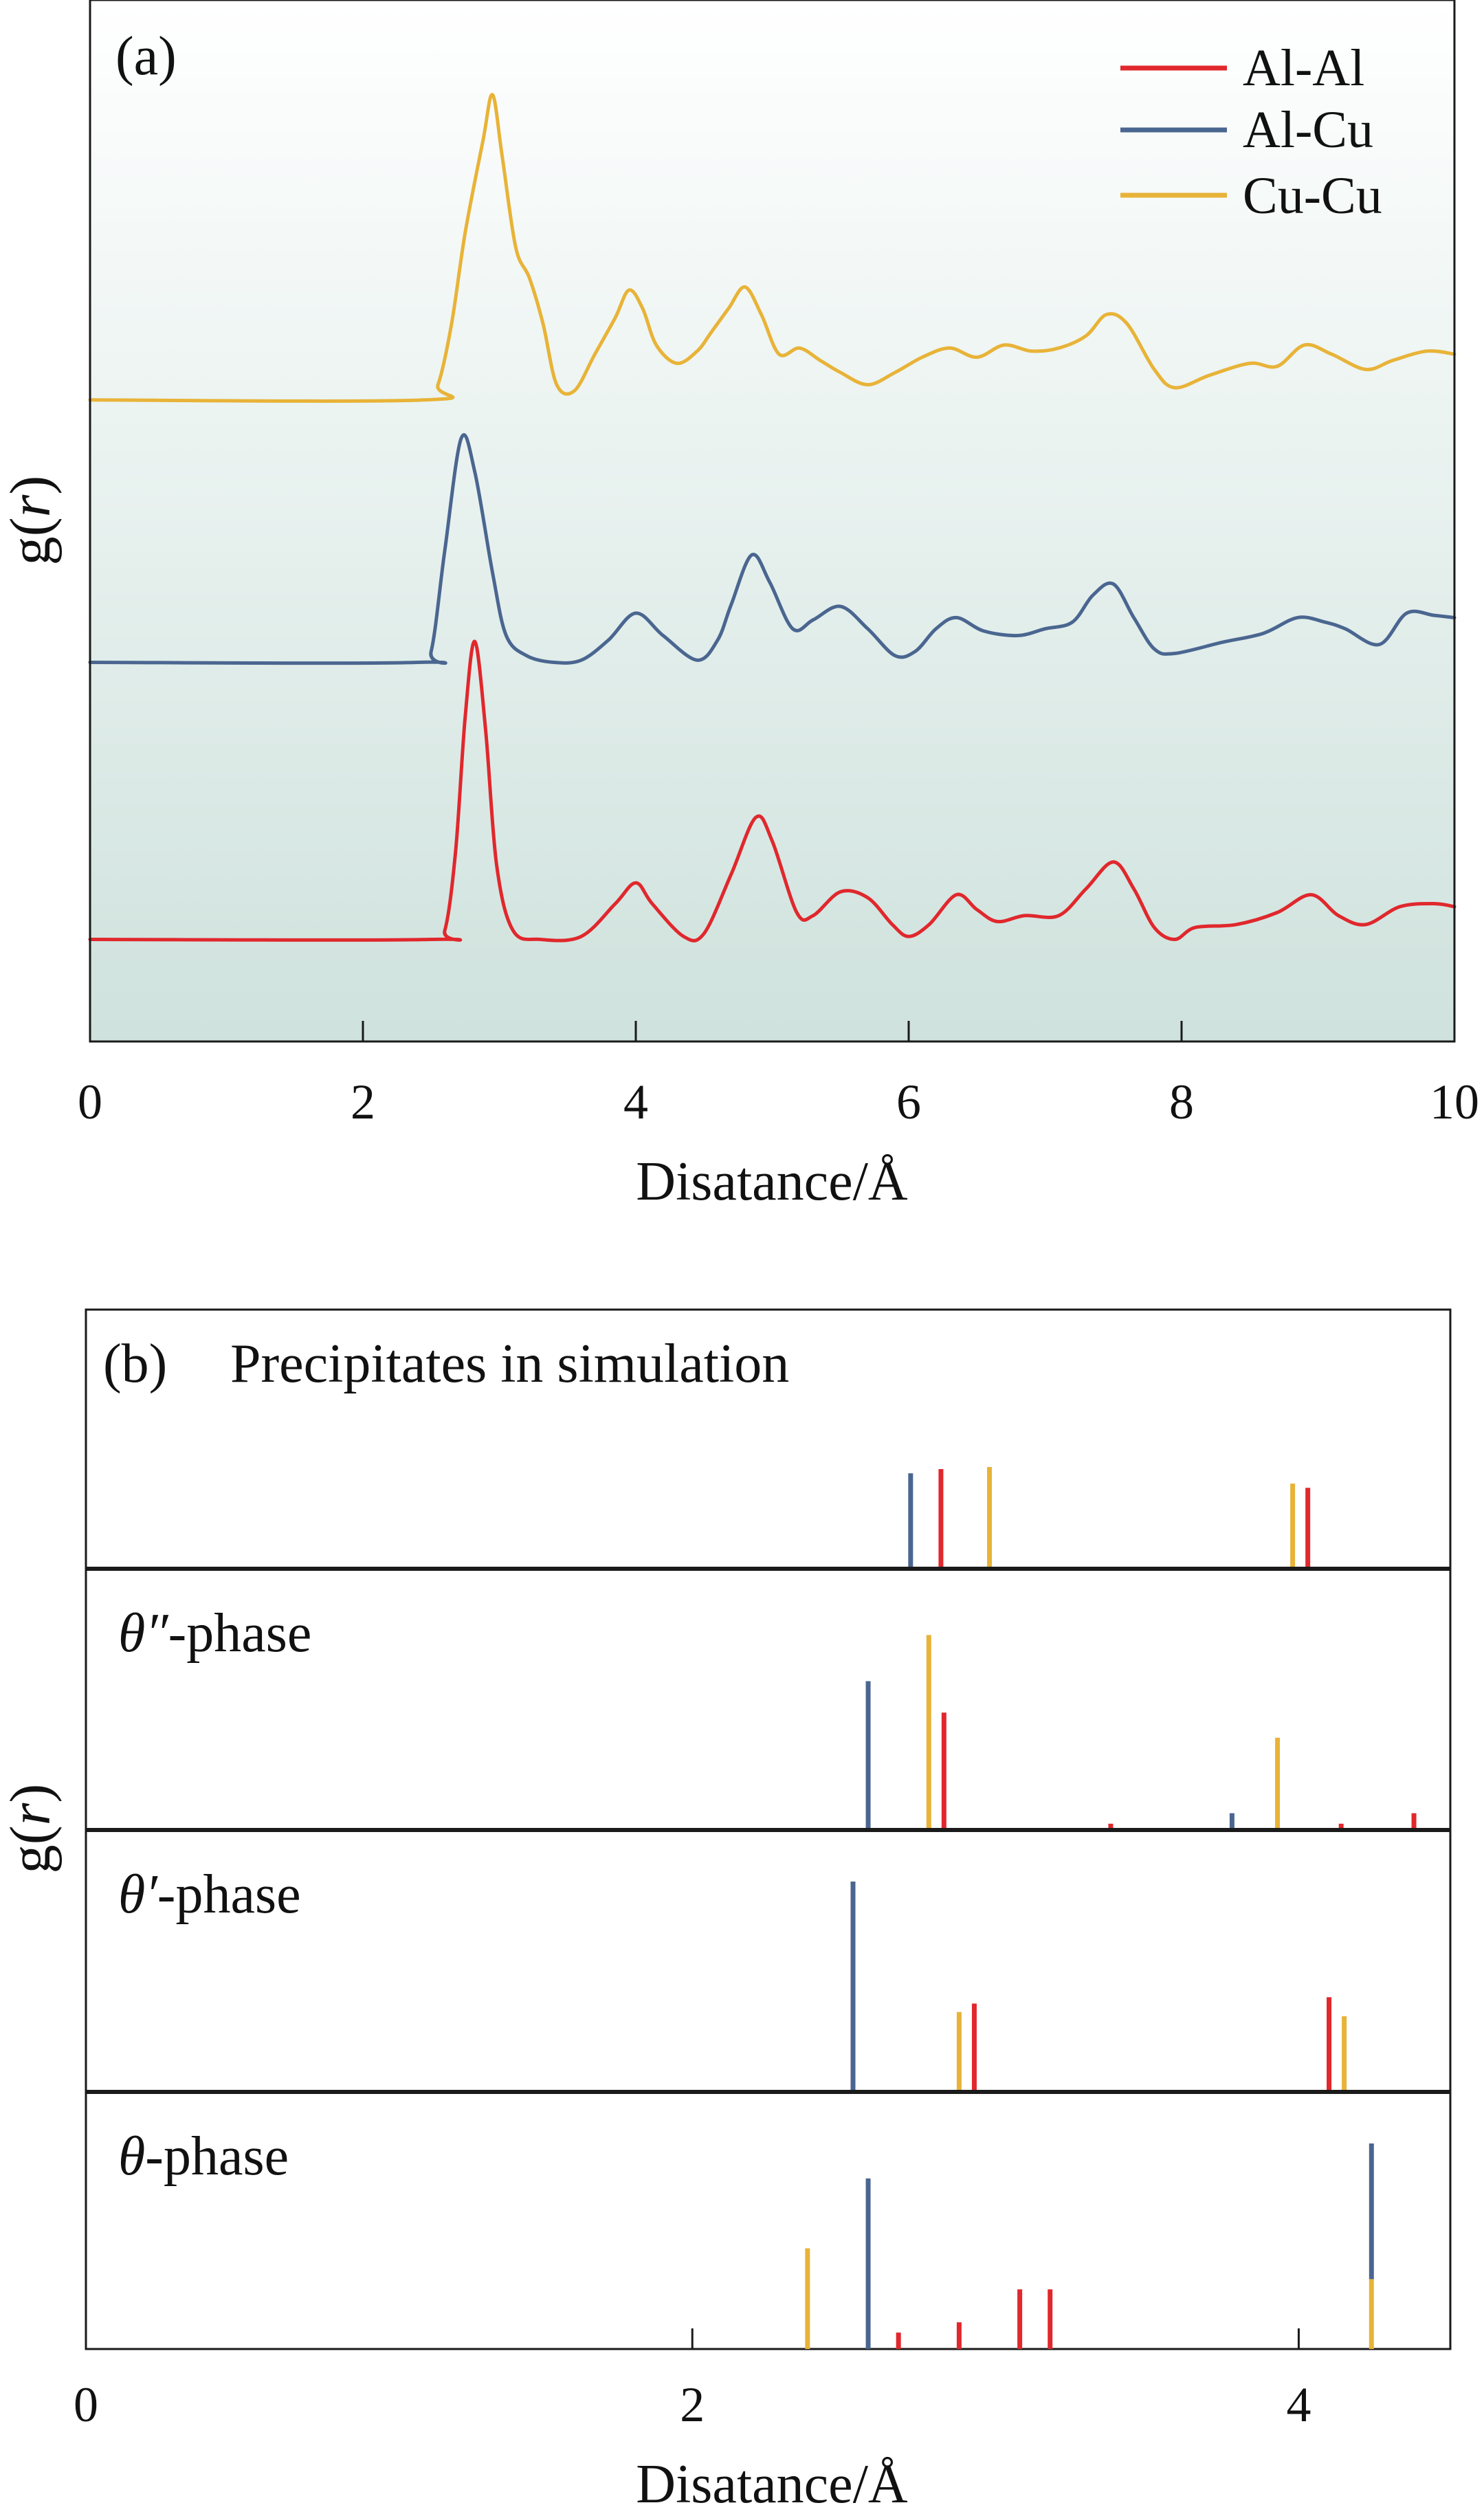 The height and width of the screenshot is (2514, 1484). What do you see at coordinates (210, 1895) in the screenshot?
I see `row-label: θ′-phase` at bounding box center [210, 1895].